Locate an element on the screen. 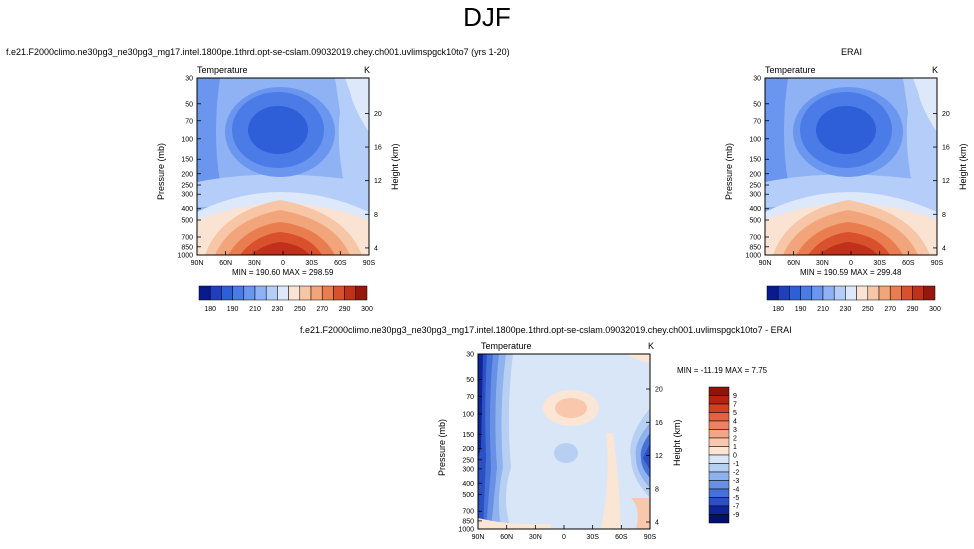  model-units-label: K is located at coordinates (367, 70).